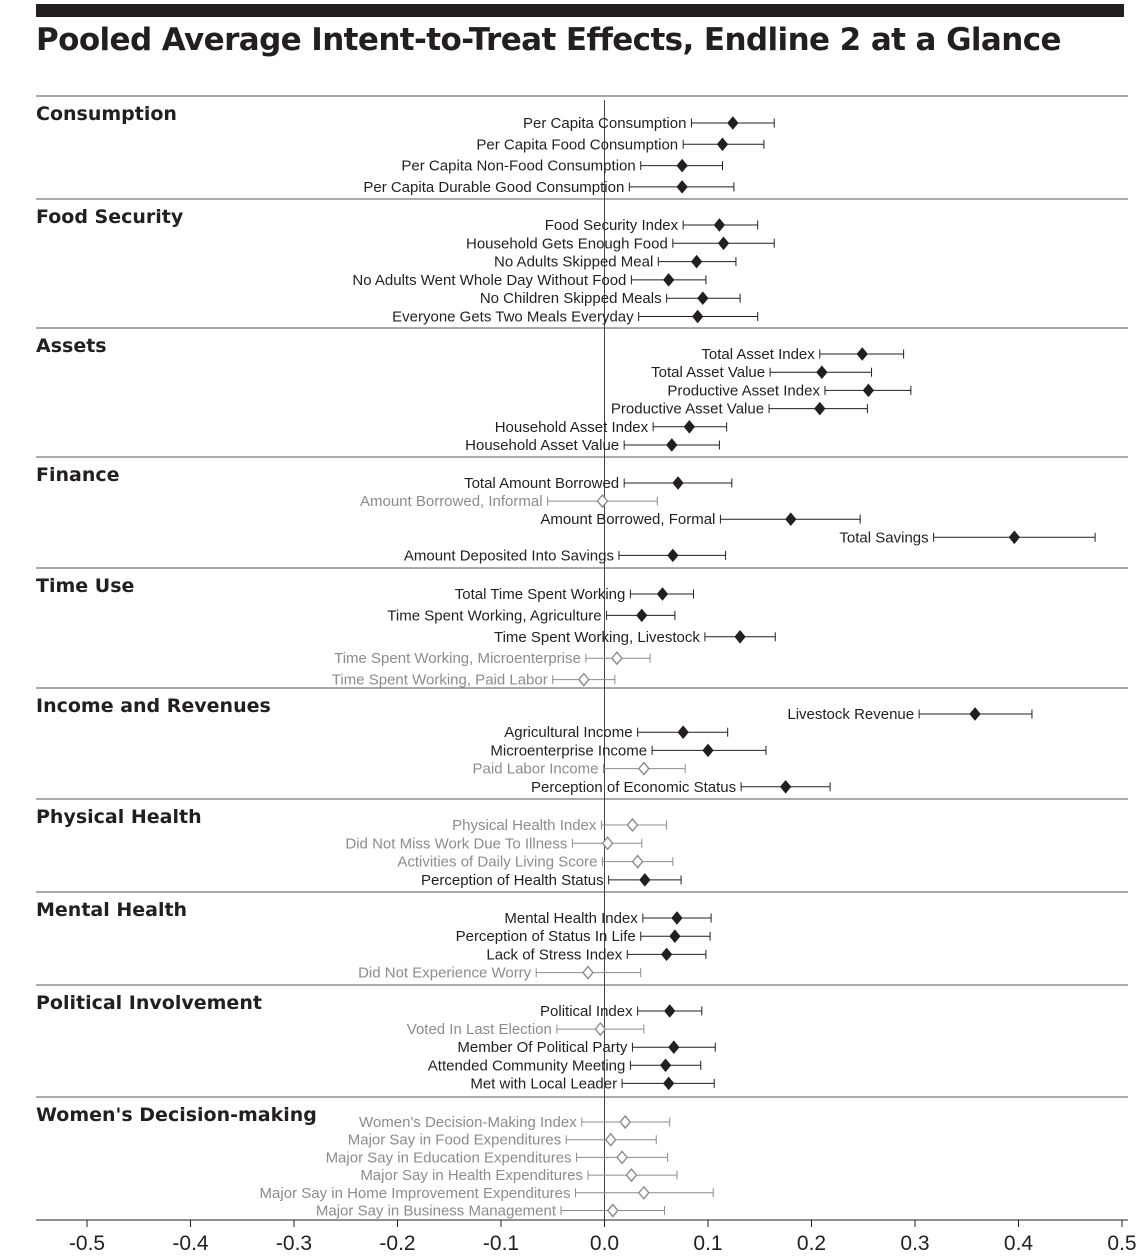 Image resolution: width=1146 pixels, height=1256 pixels. I want to click on estimate-row: Per Capita Consumption, so click(649, 123).